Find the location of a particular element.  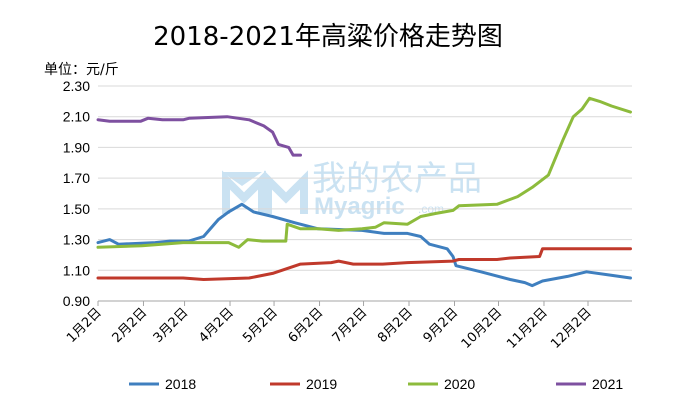

legend-item-2020: 2020 is located at coordinates (441, 384).